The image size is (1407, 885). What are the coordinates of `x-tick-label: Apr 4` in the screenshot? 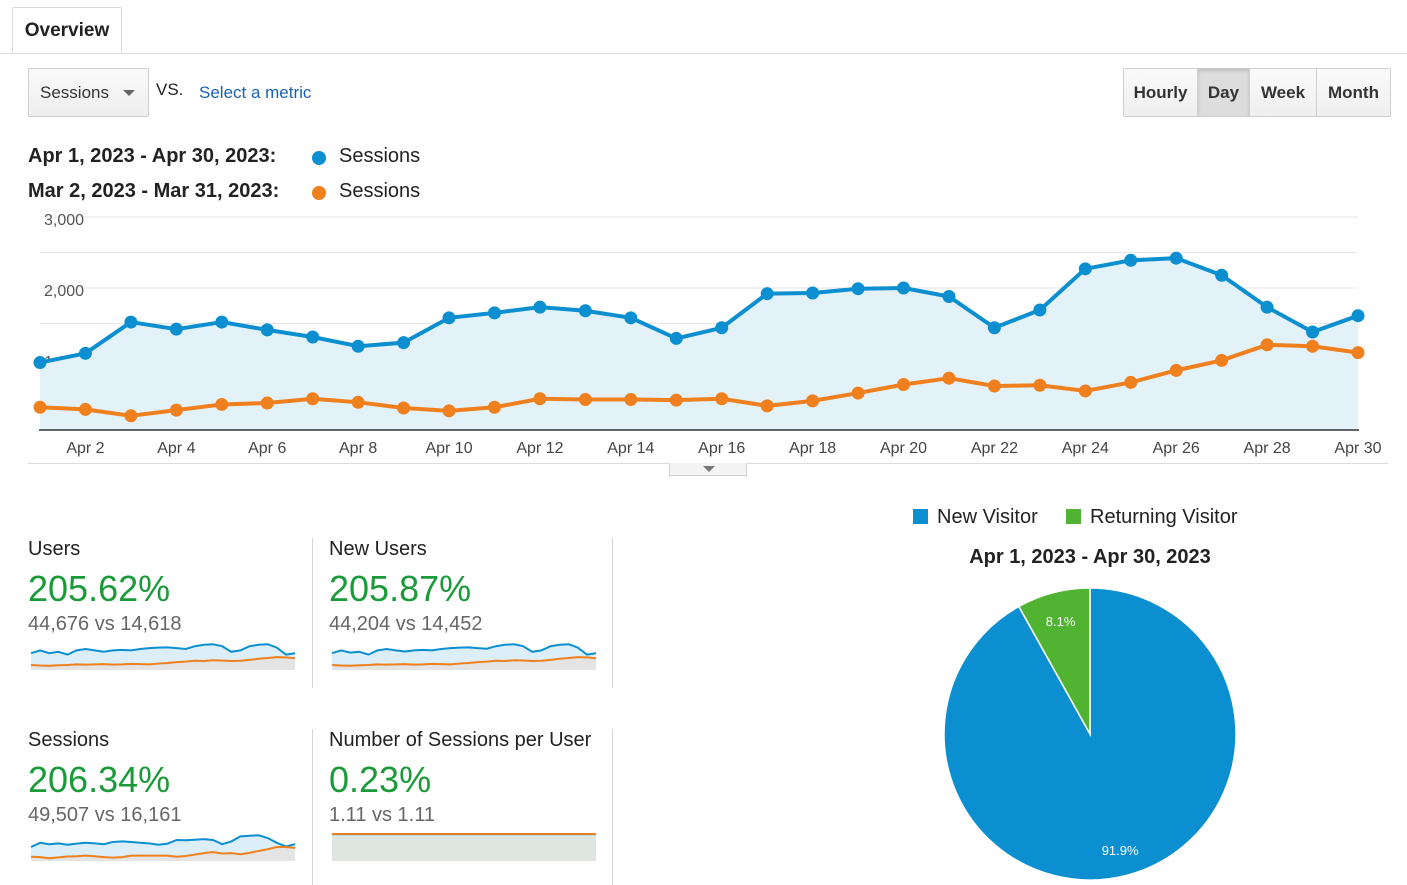 It's located at (176, 448).